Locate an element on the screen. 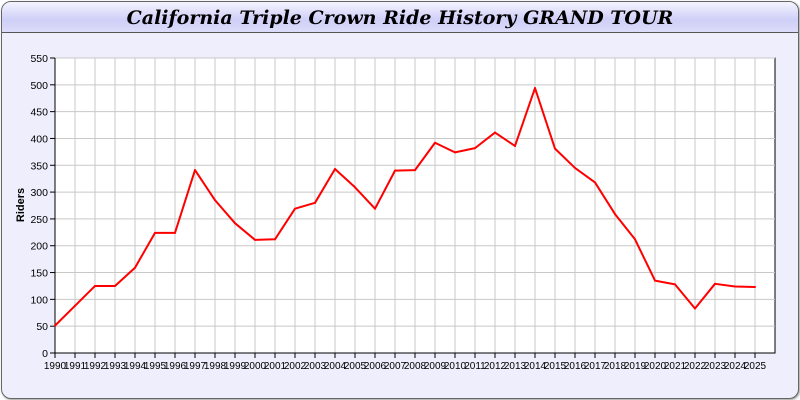  x-tick-label: 1992 is located at coordinates (95, 366).